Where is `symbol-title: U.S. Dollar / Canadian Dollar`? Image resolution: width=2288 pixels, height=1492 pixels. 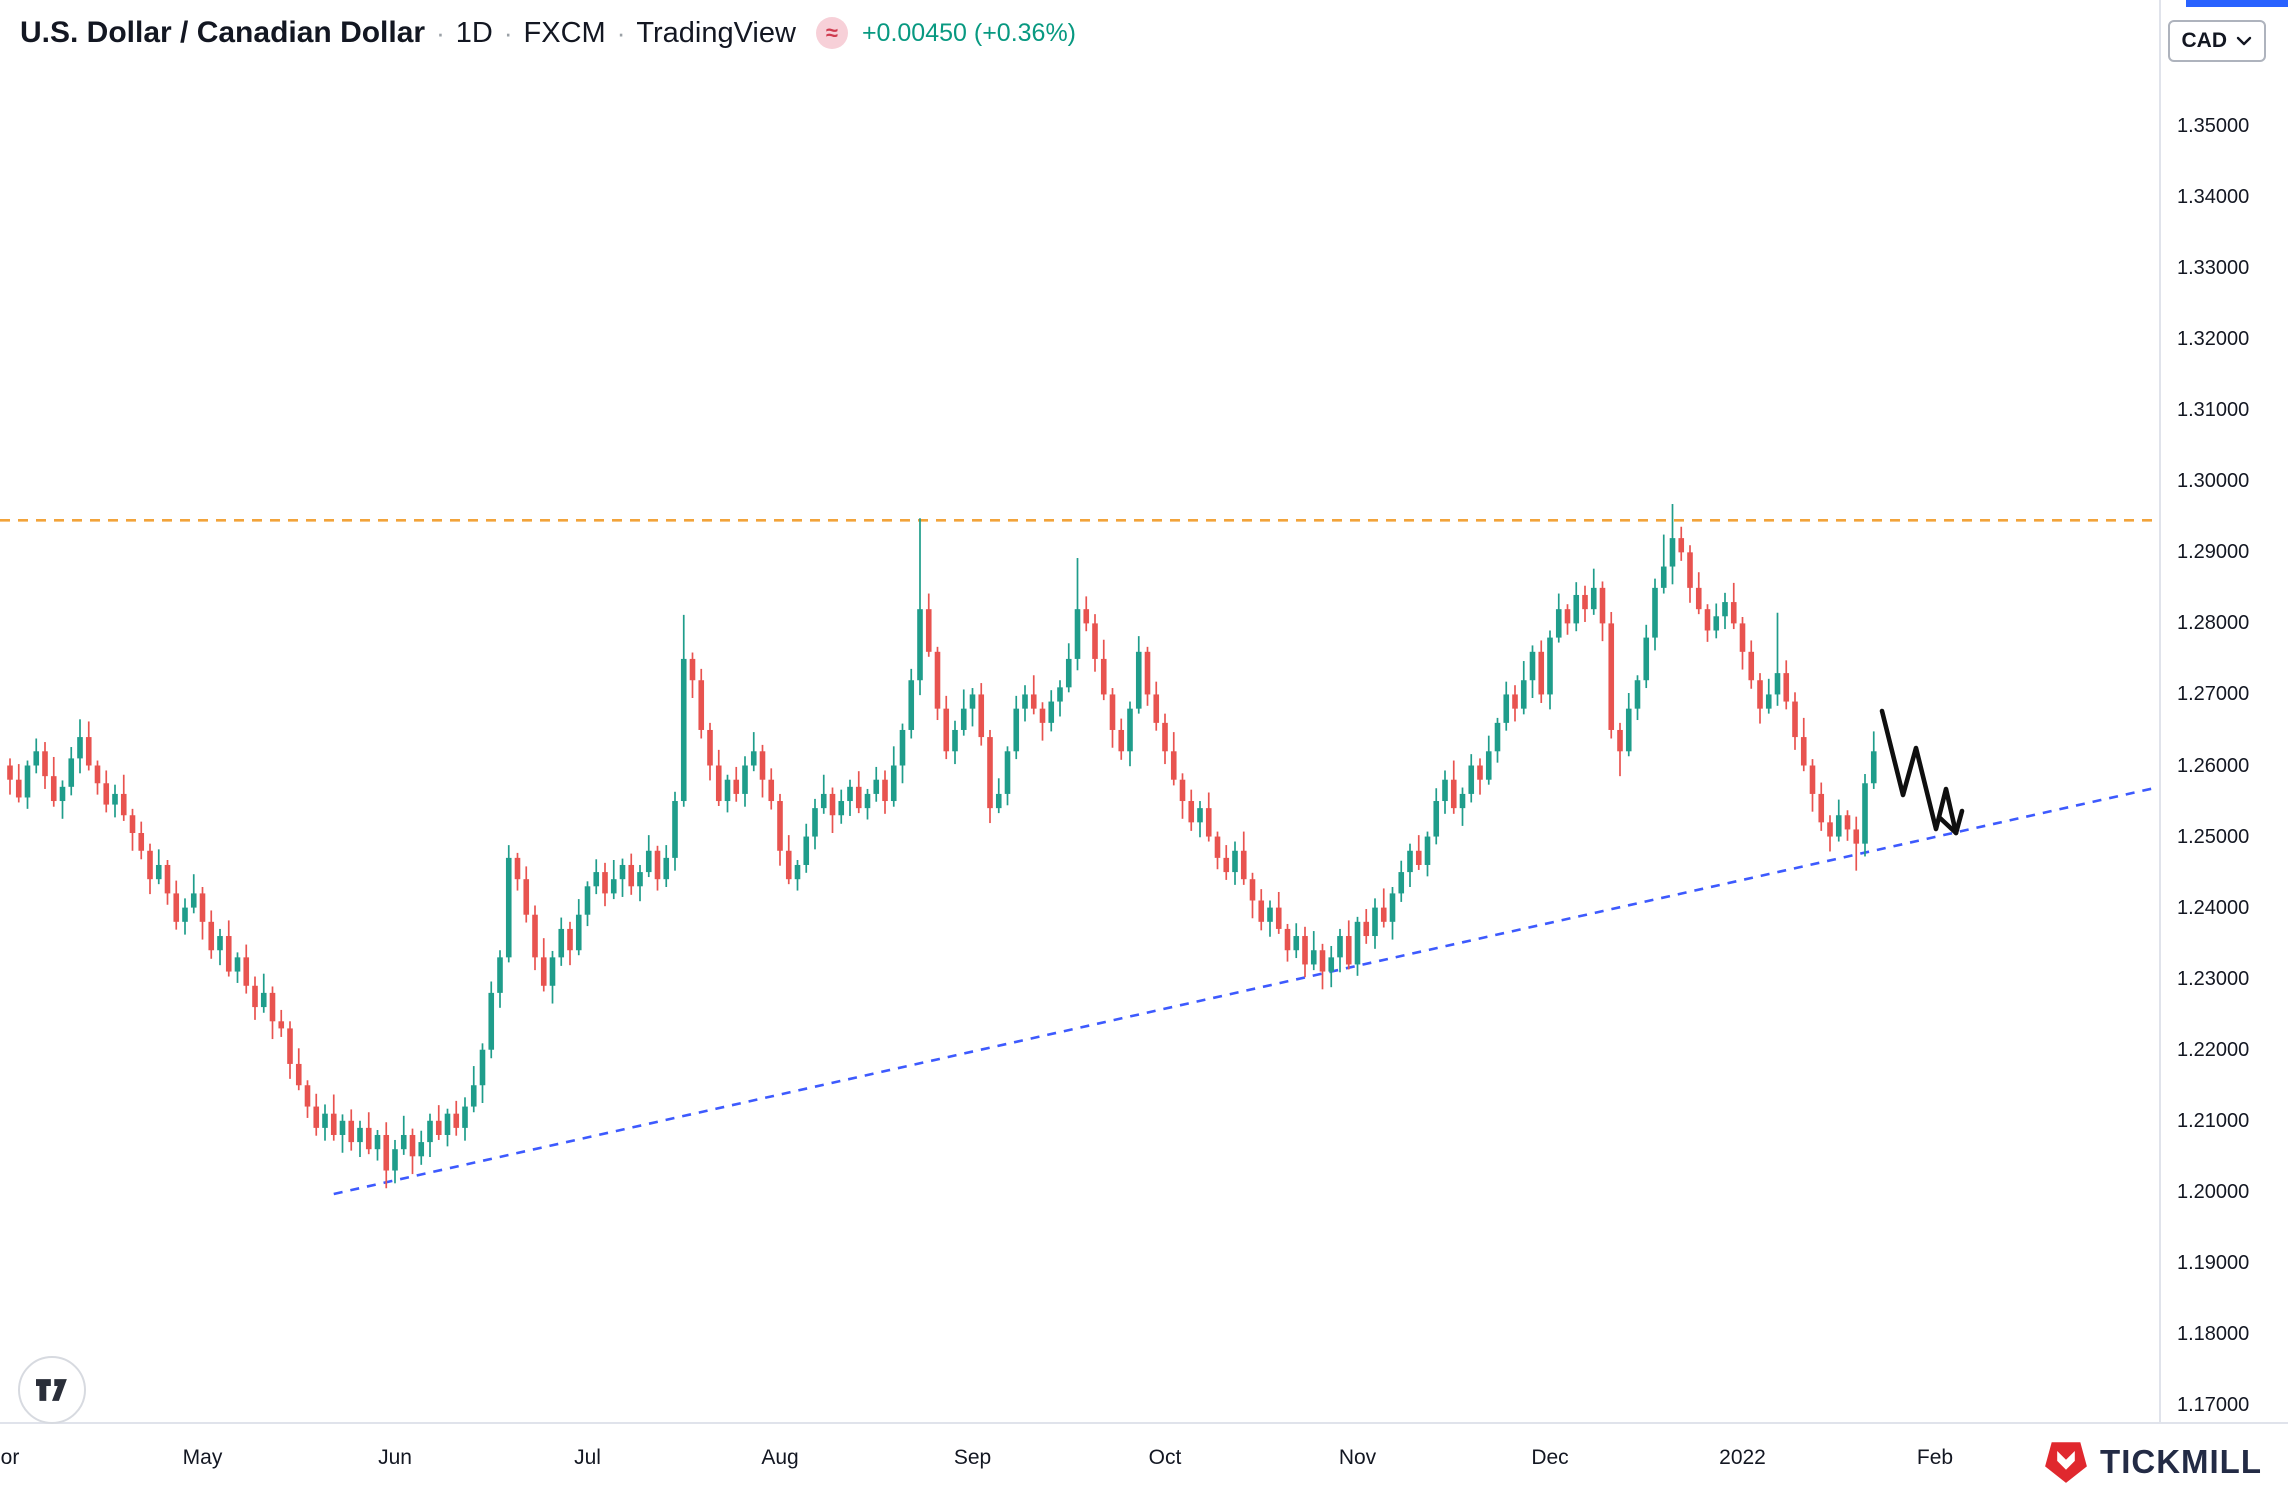
symbol-title: U.S. Dollar / Canadian Dollar is located at coordinates (223, 32).